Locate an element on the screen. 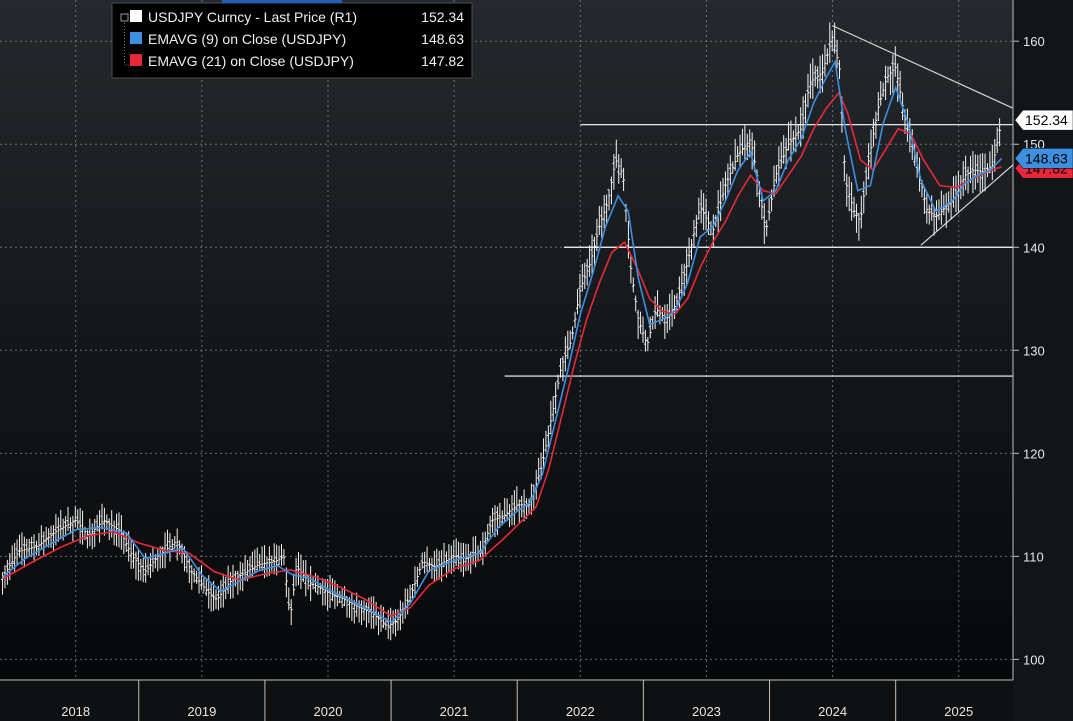  last-value-callout: 152.34 is located at coordinates (1043, 120).